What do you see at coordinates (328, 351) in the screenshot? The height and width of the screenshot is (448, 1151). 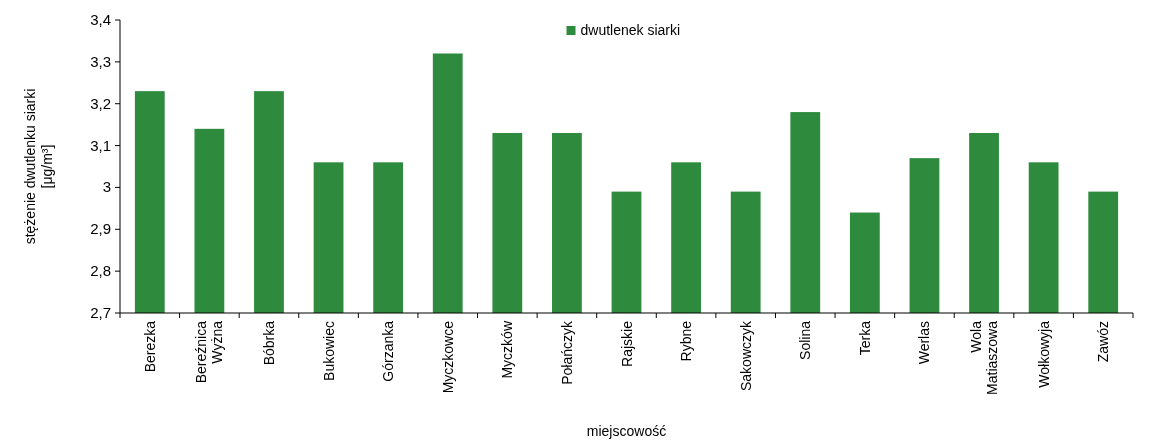 I see `x-tick-label: Bukowiec` at bounding box center [328, 351].